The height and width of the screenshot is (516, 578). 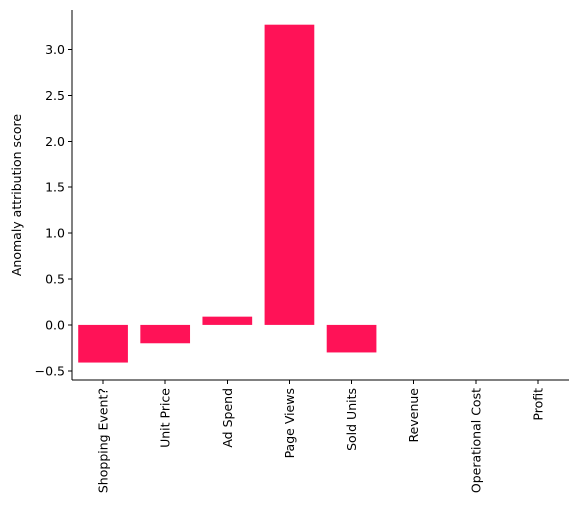 What do you see at coordinates (16, 195) in the screenshot?
I see `y-axis-title: Anomaly attribution score` at bounding box center [16, 195].